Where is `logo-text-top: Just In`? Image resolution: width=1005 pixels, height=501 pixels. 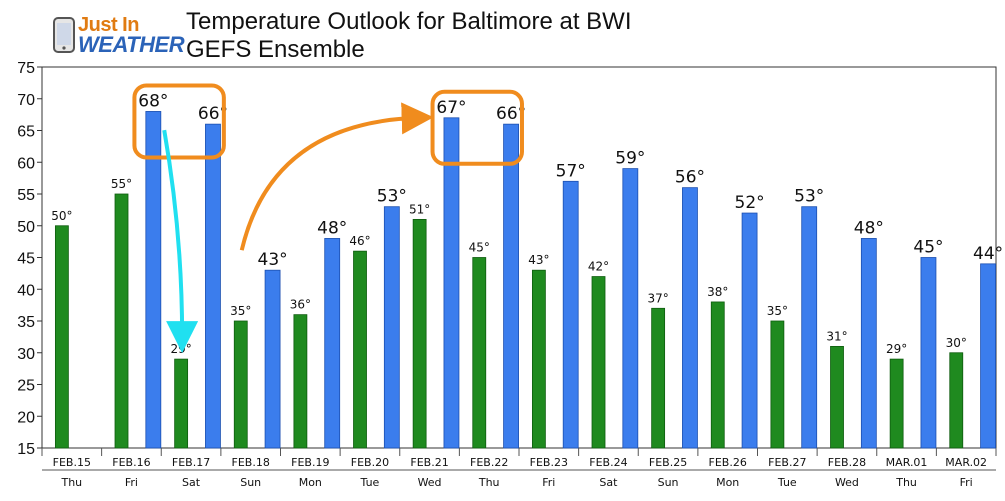 logo-text-top: Just In is located at coordinates (108, 25).